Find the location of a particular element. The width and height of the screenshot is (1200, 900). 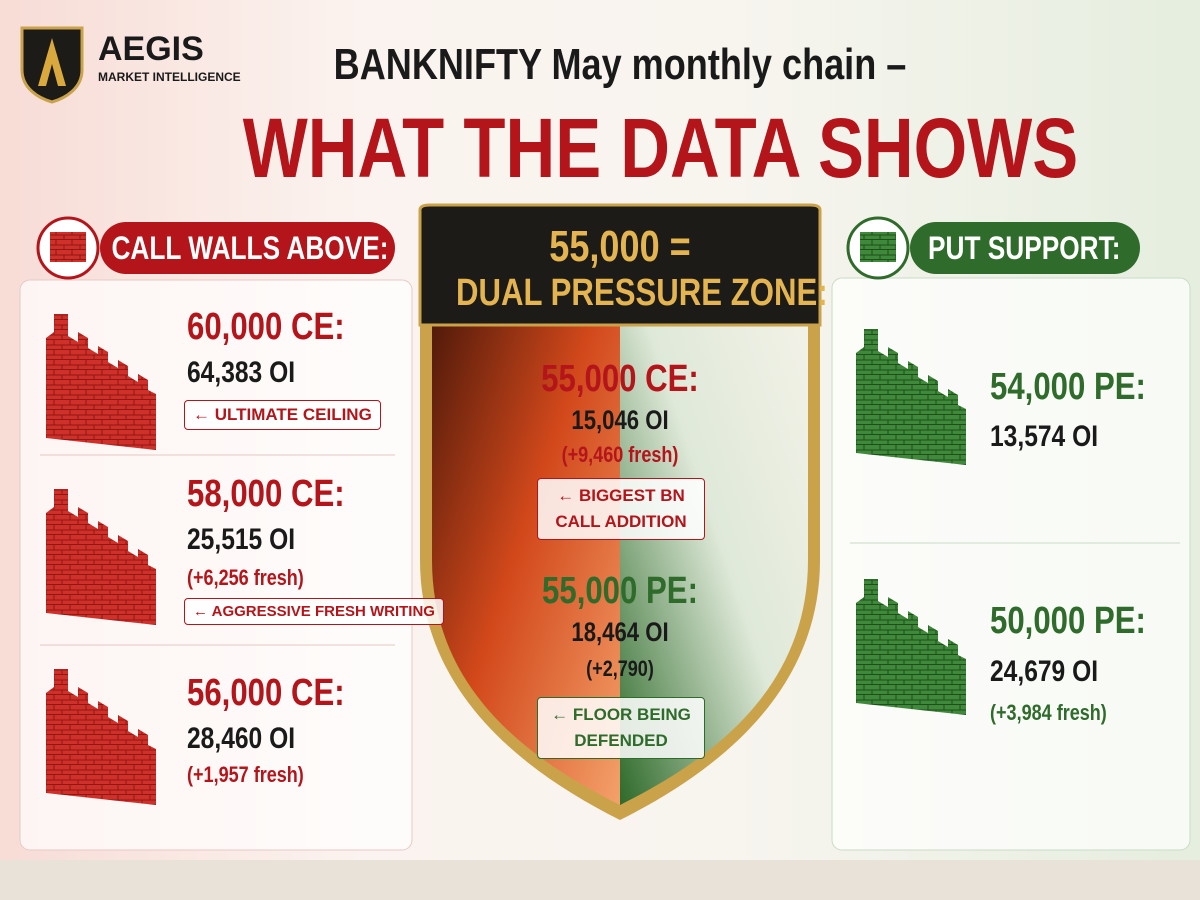

brand-name: AEGIS is located at coordinates (151, 49).